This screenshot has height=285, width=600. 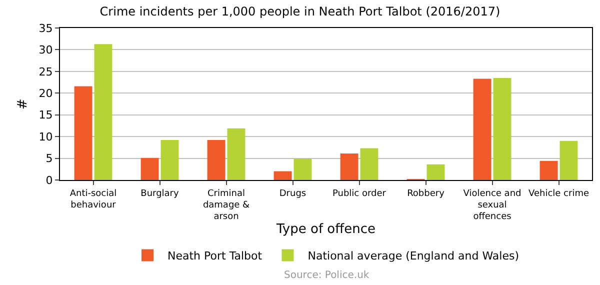 What do you see at coordinates (49, 180) in the screenshot?
I see `y-tick-label: 0` at bounding box center [49, 180].